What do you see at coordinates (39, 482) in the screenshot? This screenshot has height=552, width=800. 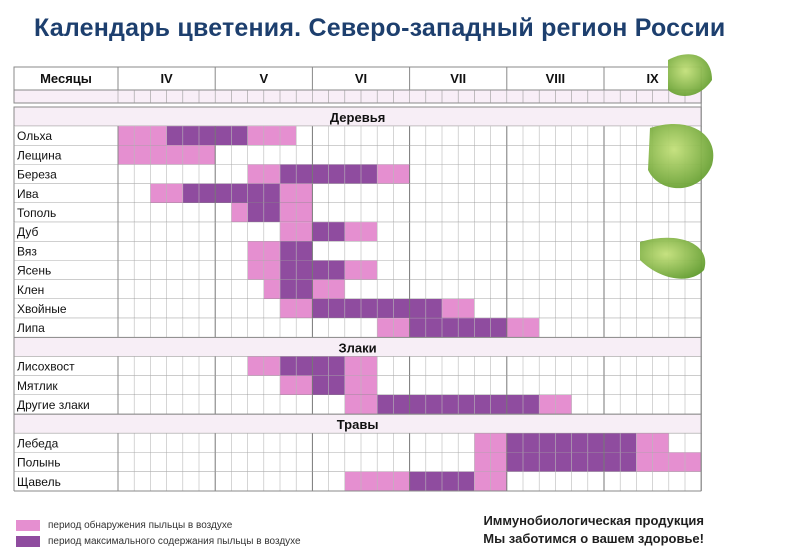 I see `plant-label: Щавель` at bounding box center [39, 482].